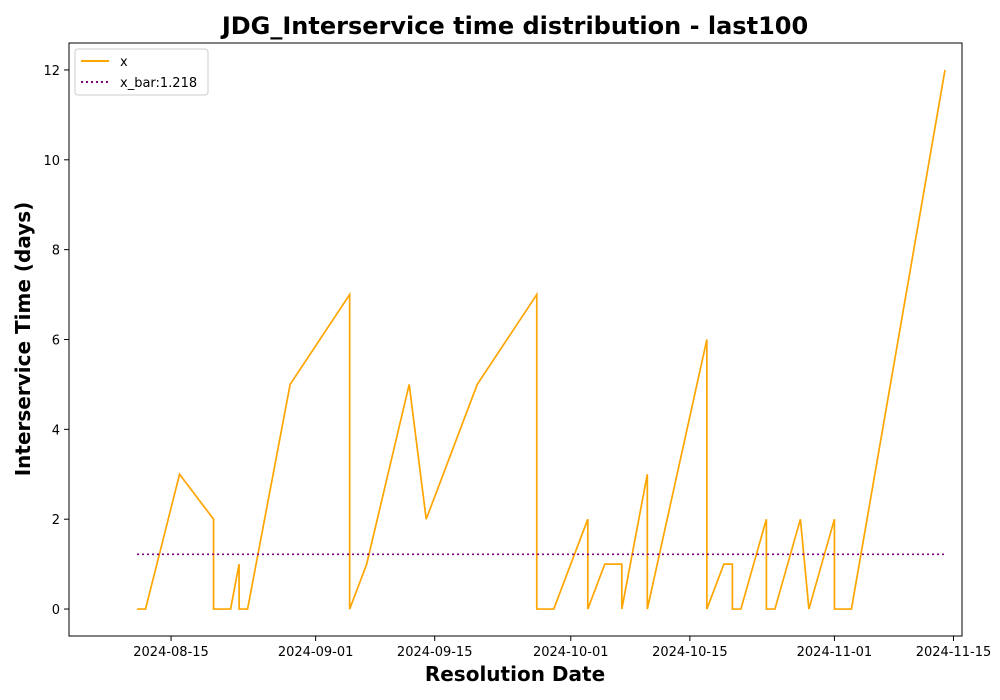 The image size is (1000, 700). I want to click on legend-label-x-bar: x_bar:1.218, so click(158, 83).